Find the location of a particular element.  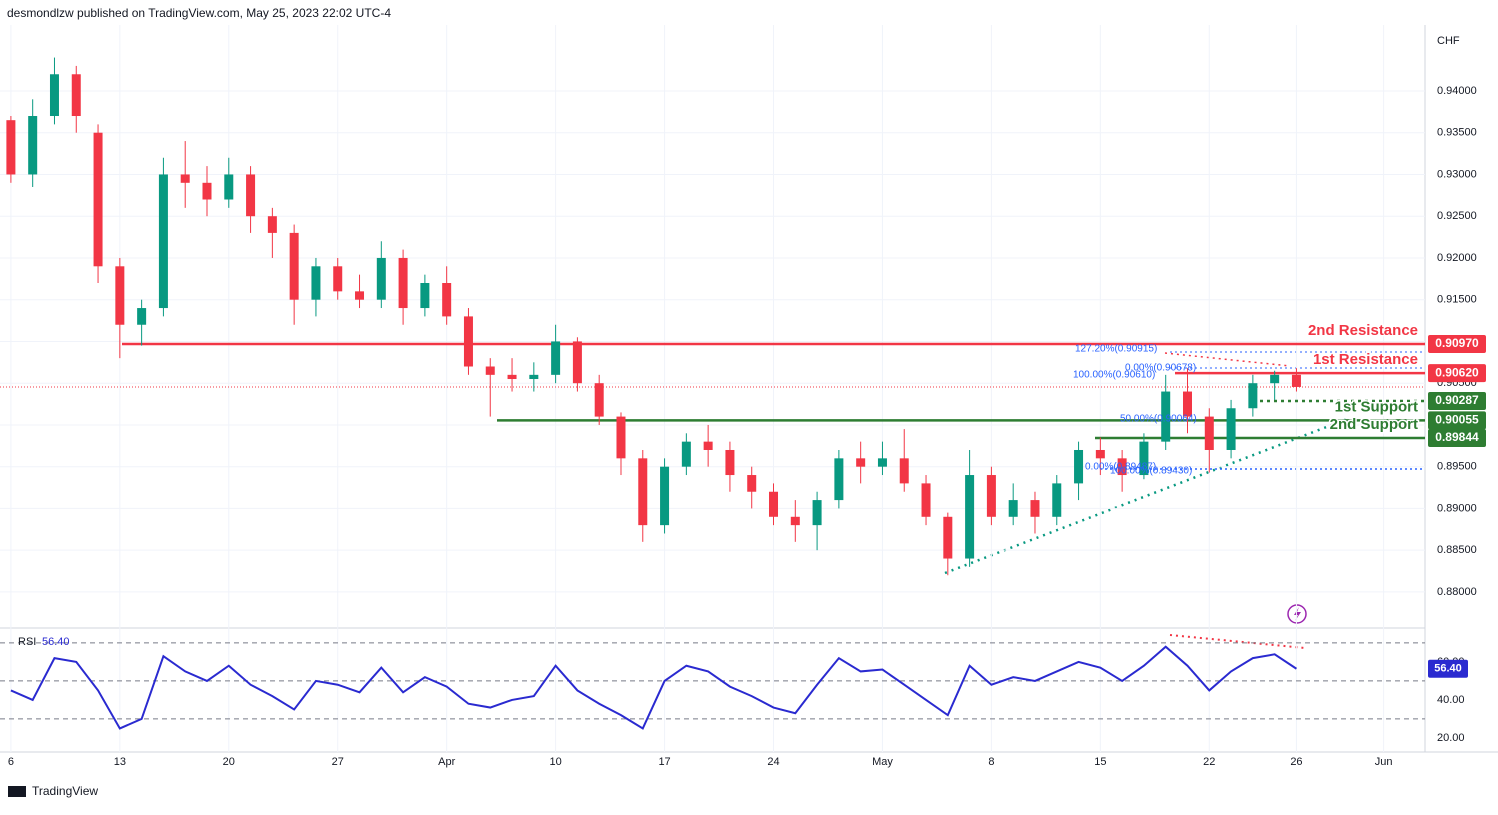

unit: CHF is located at coordinates (1448, 41).